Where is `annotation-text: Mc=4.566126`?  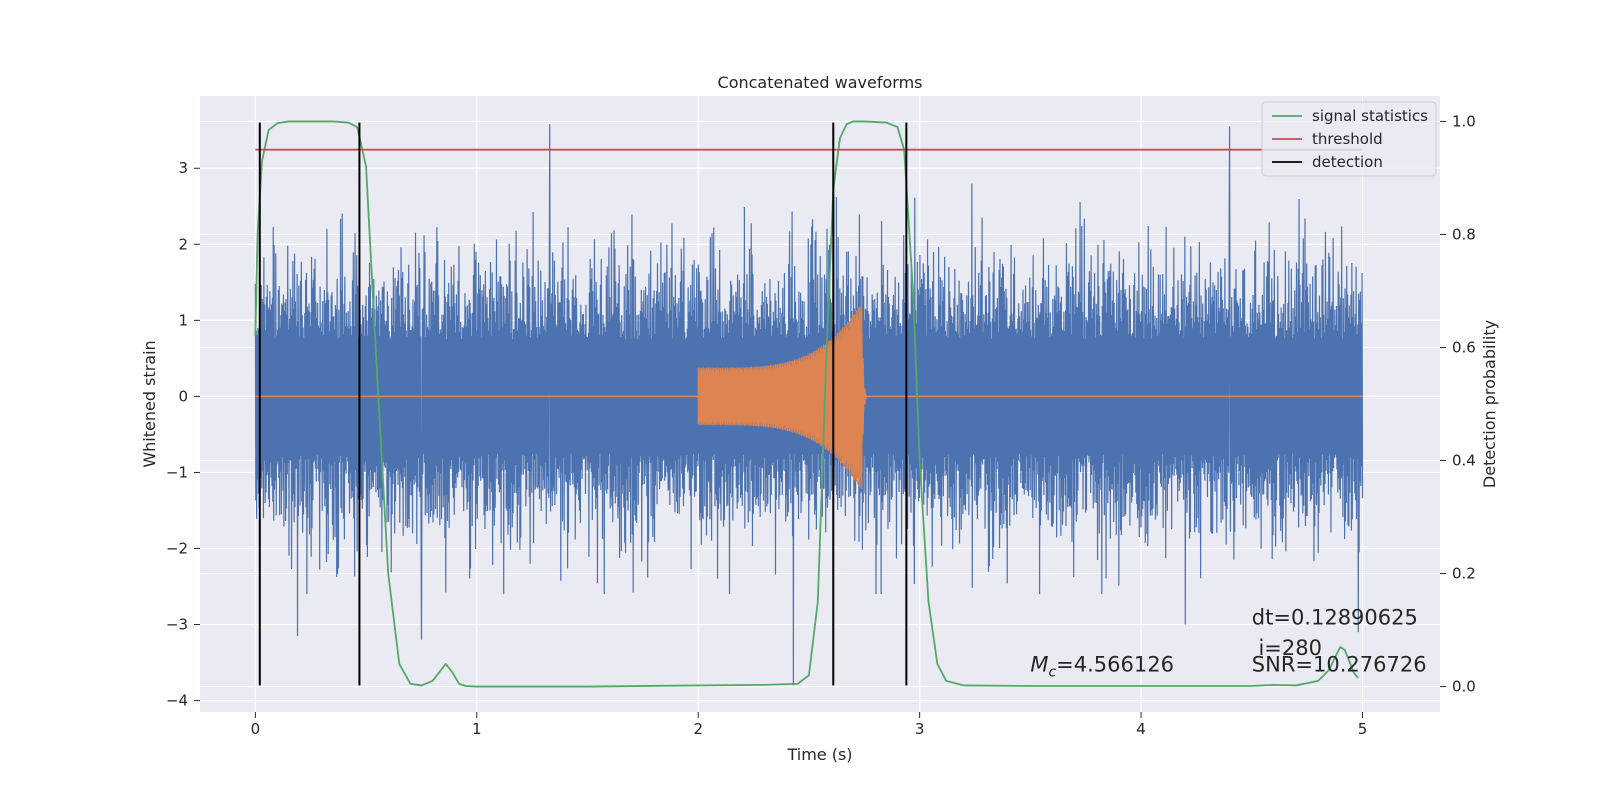
annotation-text: Mc=4.566126 is located at coordinates (1102, 667).